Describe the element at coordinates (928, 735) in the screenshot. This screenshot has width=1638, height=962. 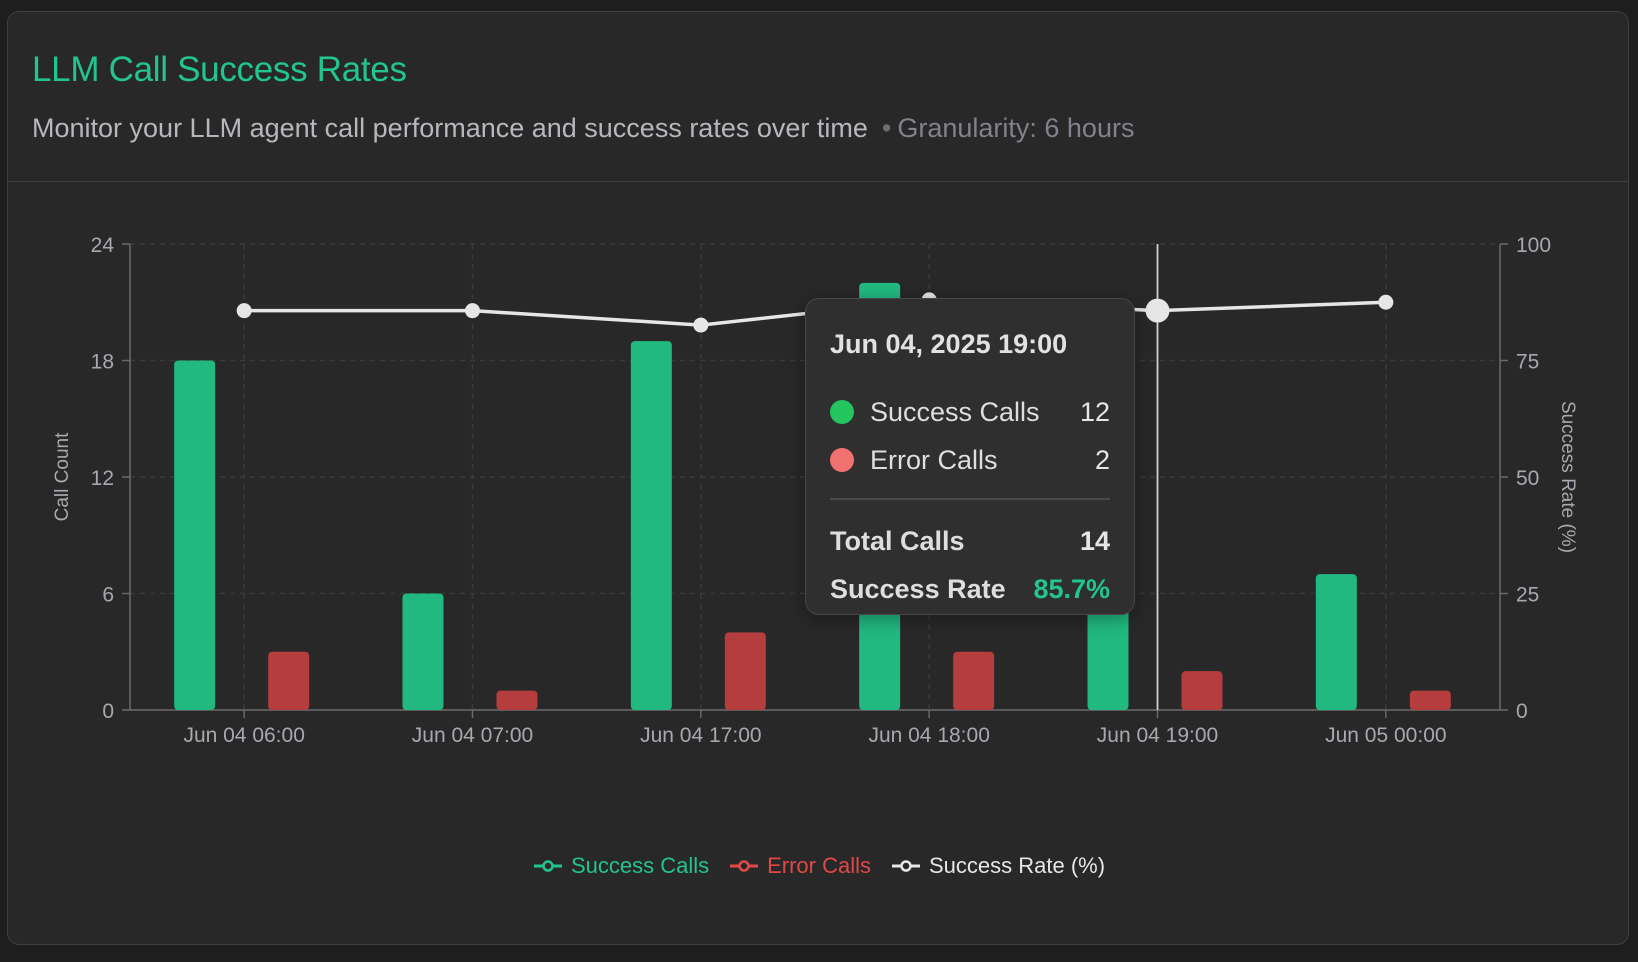
I see `x-tick-label: Jun 04 18:00` at that location.